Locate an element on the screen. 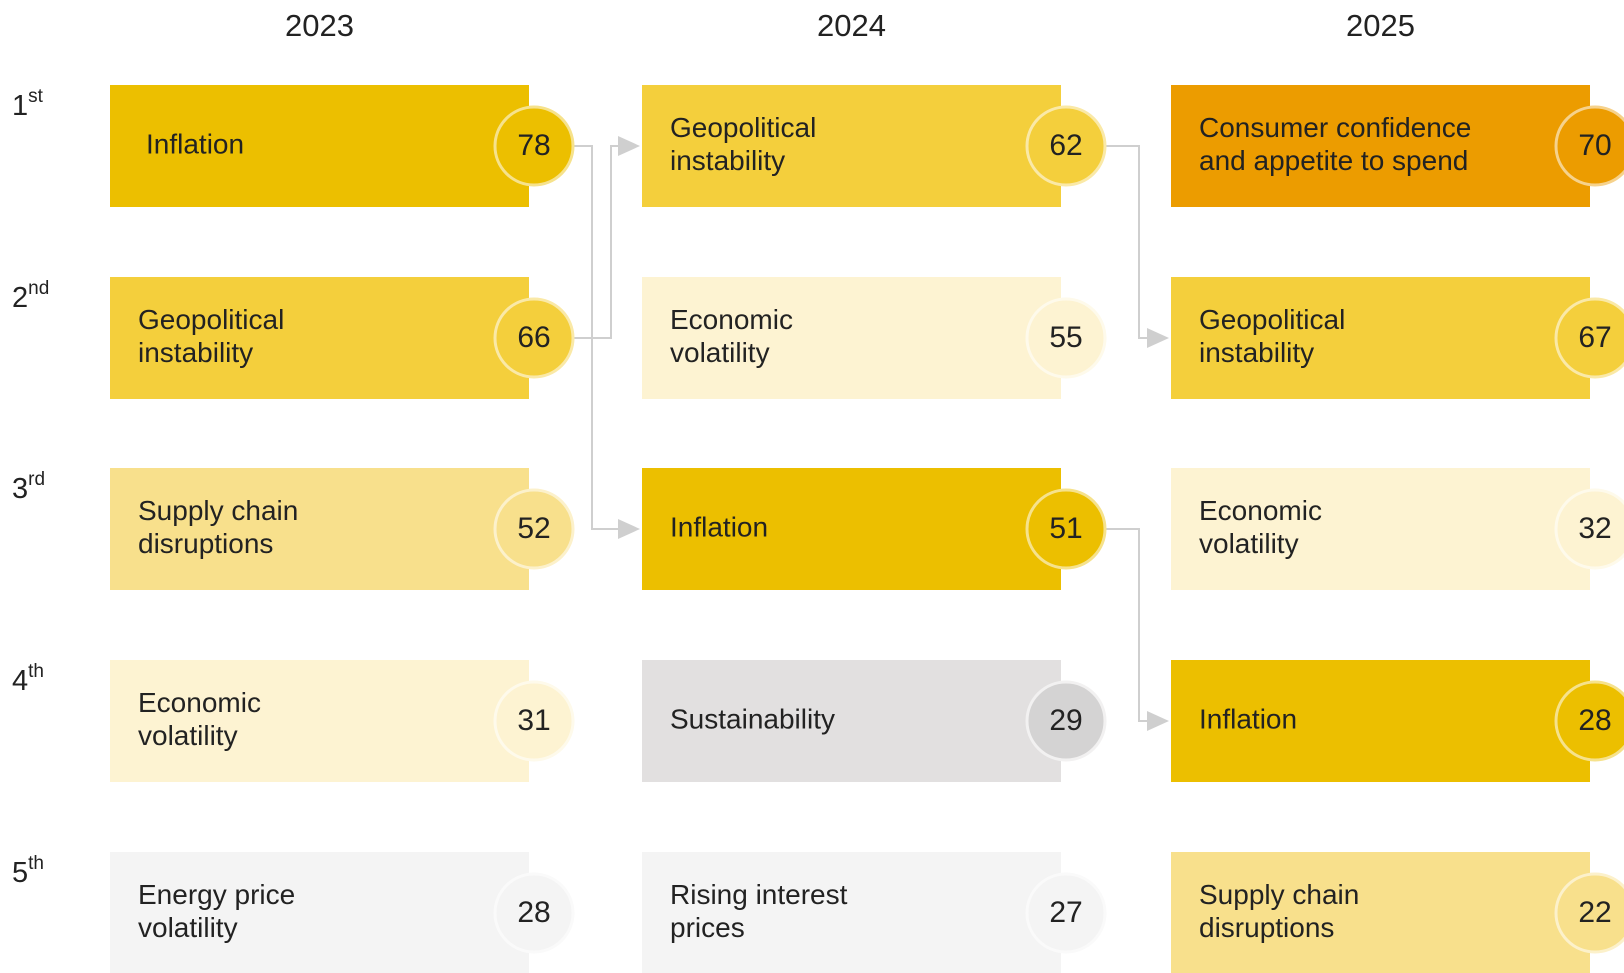  rank-label: 5th is located at coordinates (28, 871).